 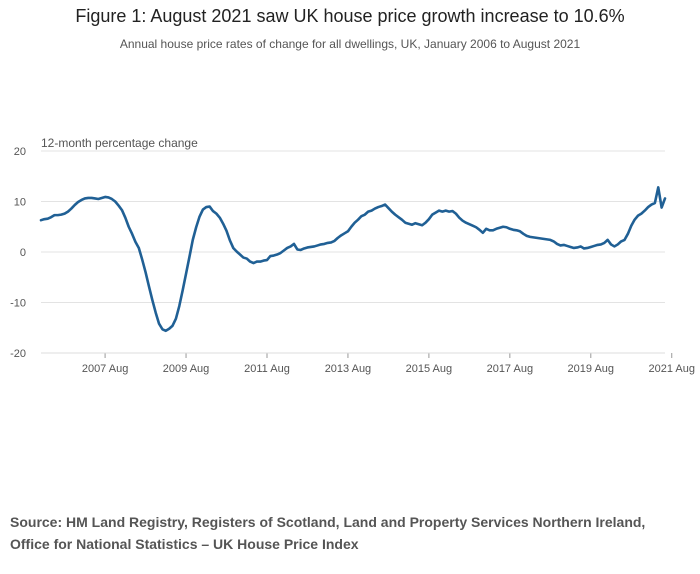 I want to click on y-tick-label: 10, so click(x=20, y=203).